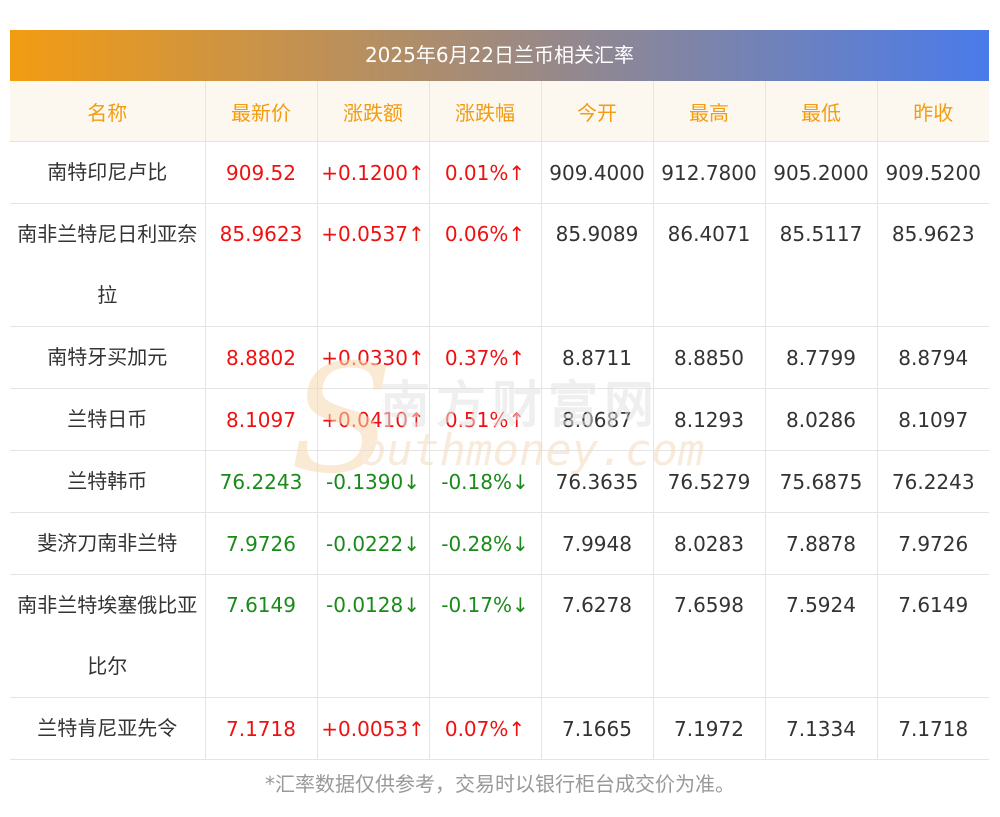 The height and width of the screenshot is (817, 1000). Describe the element at coordinates (108, 111) in the screenshot. I see `header-name: 名称` at that location.